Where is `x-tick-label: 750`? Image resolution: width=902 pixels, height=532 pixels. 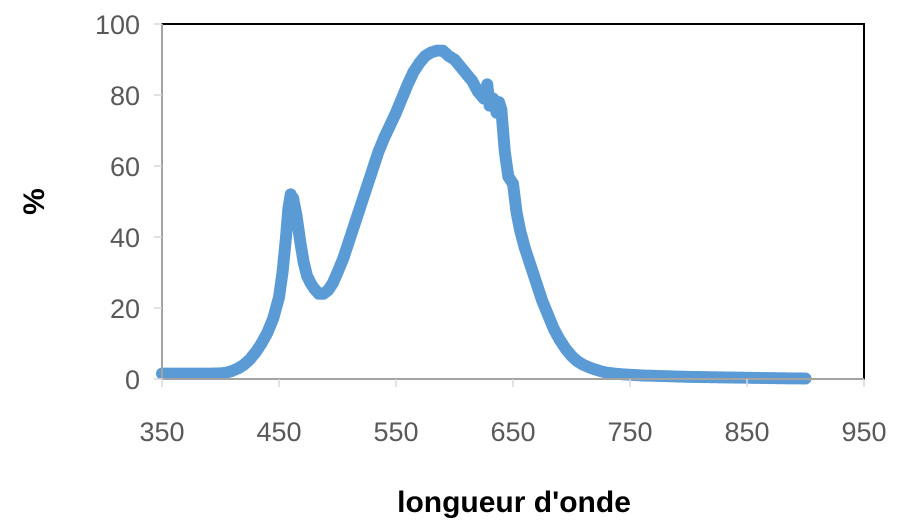 x-tick-label: 750 is located at coordinates (629, 432).